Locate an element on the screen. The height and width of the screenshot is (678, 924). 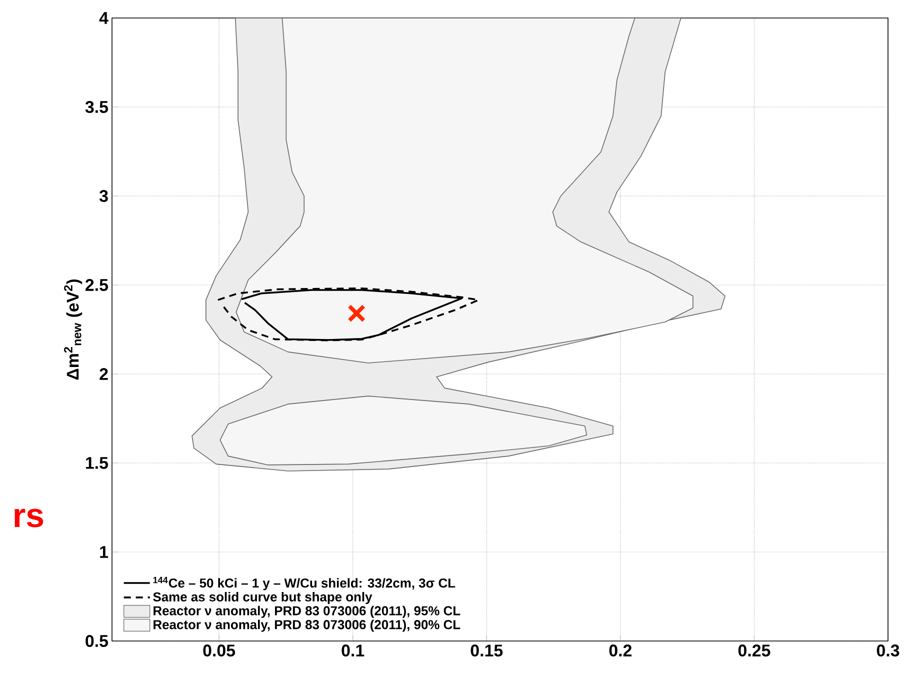
x-tick-label: 0.05 is located at coordinates (219, 650).